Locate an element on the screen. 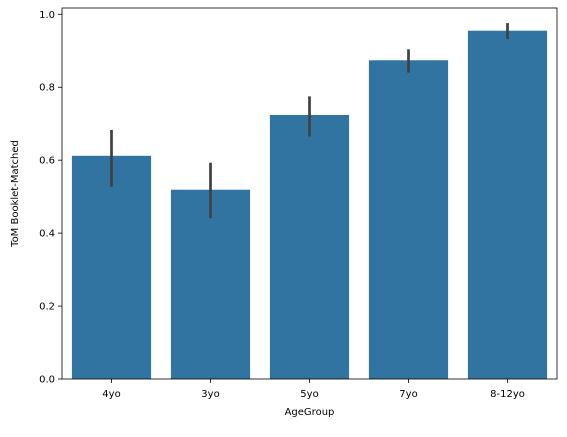 The image size is (567, 437). x-tick-label: 7yo is located at coordinates (408, 394).